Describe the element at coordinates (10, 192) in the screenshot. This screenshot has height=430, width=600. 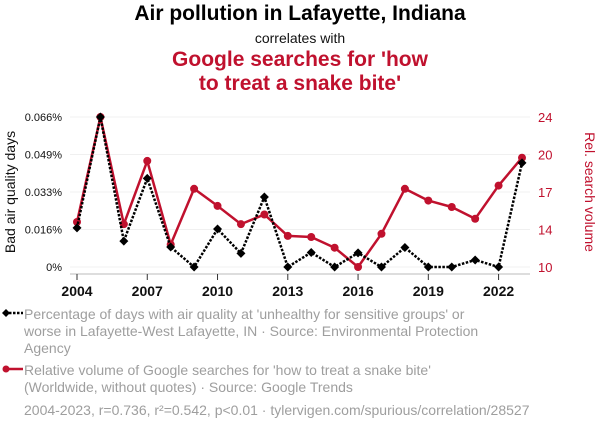
I see `y-axis-label: Bad air quality days` at that location.